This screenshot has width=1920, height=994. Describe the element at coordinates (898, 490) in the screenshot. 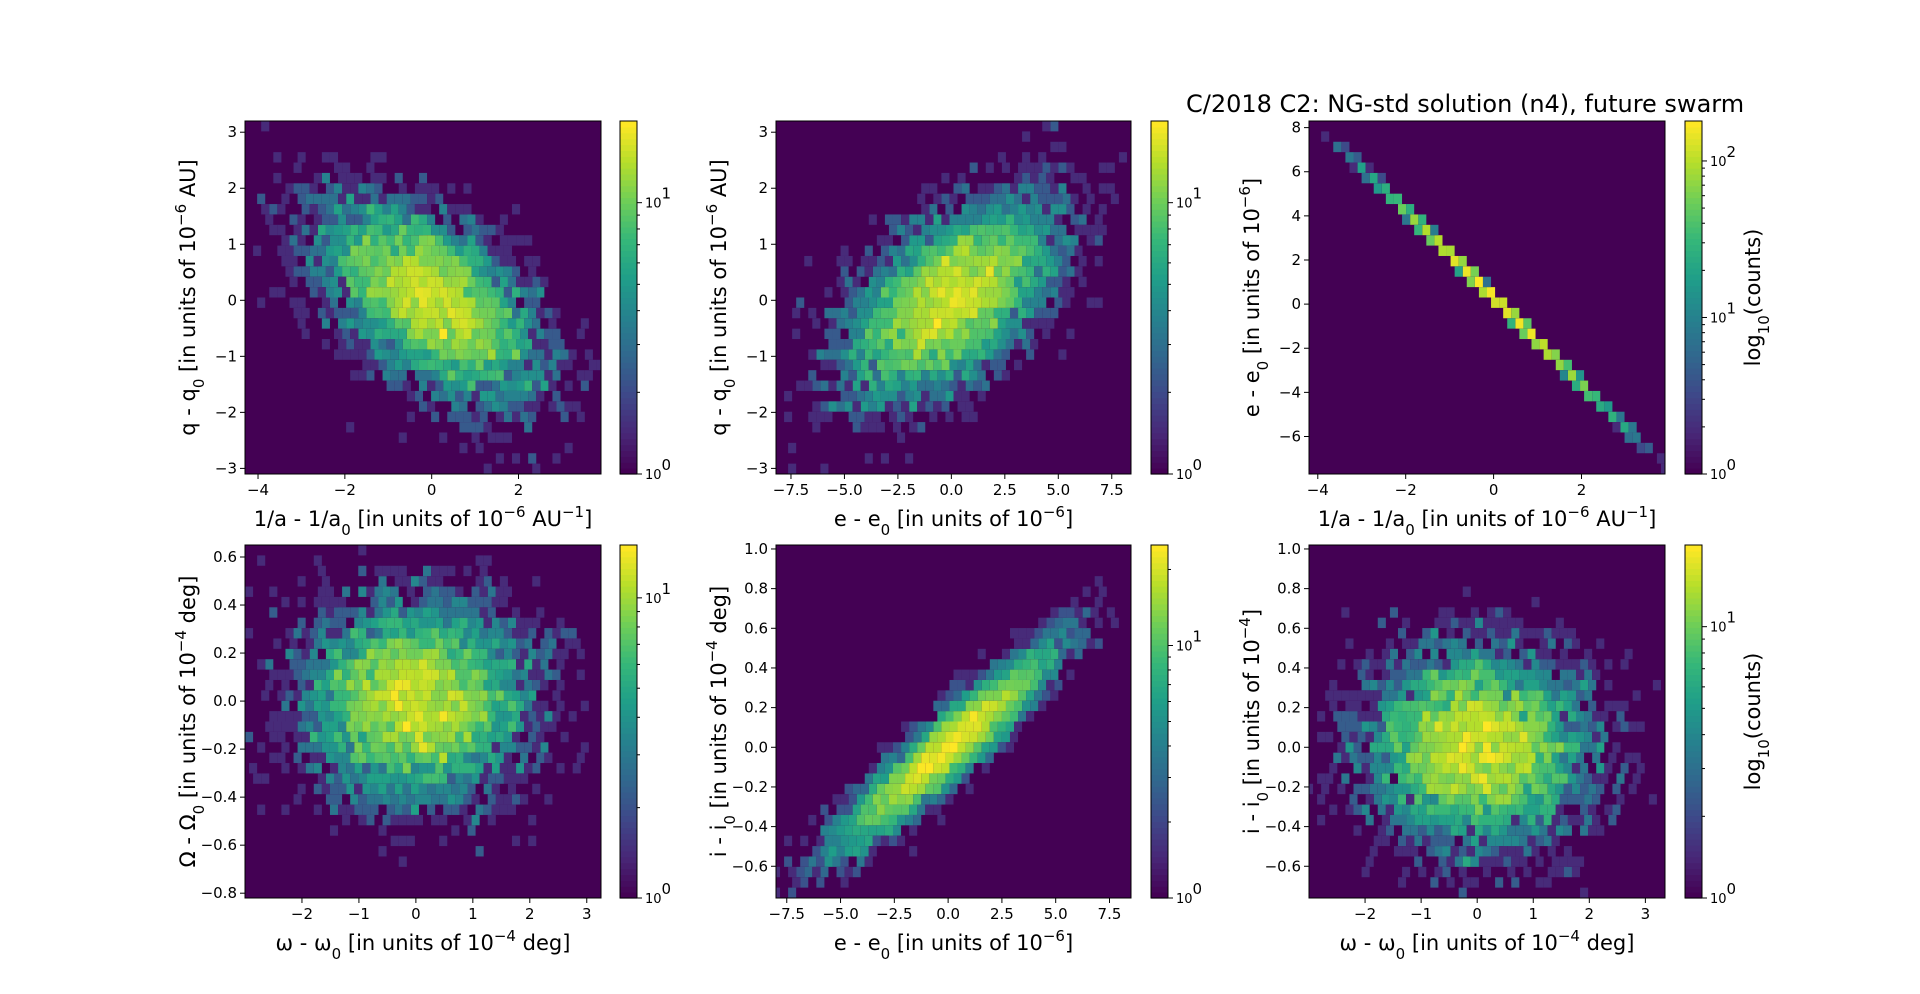

I see `x-tick-label: −2.5` at that location.